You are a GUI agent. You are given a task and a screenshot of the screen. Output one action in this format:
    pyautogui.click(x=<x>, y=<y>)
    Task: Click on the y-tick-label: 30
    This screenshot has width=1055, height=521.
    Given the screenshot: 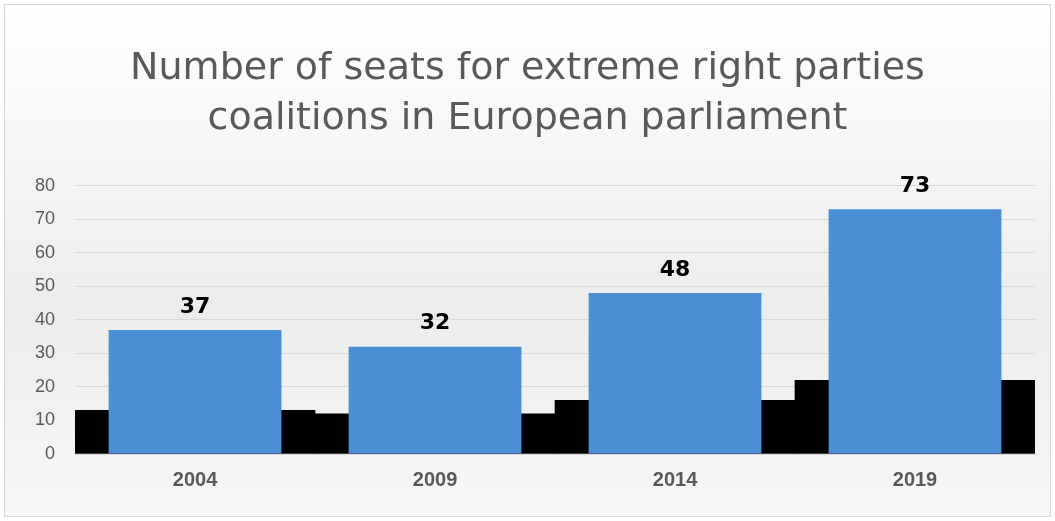 What is the action you would take?
    pyautogui.click(x=45, y=352)
    